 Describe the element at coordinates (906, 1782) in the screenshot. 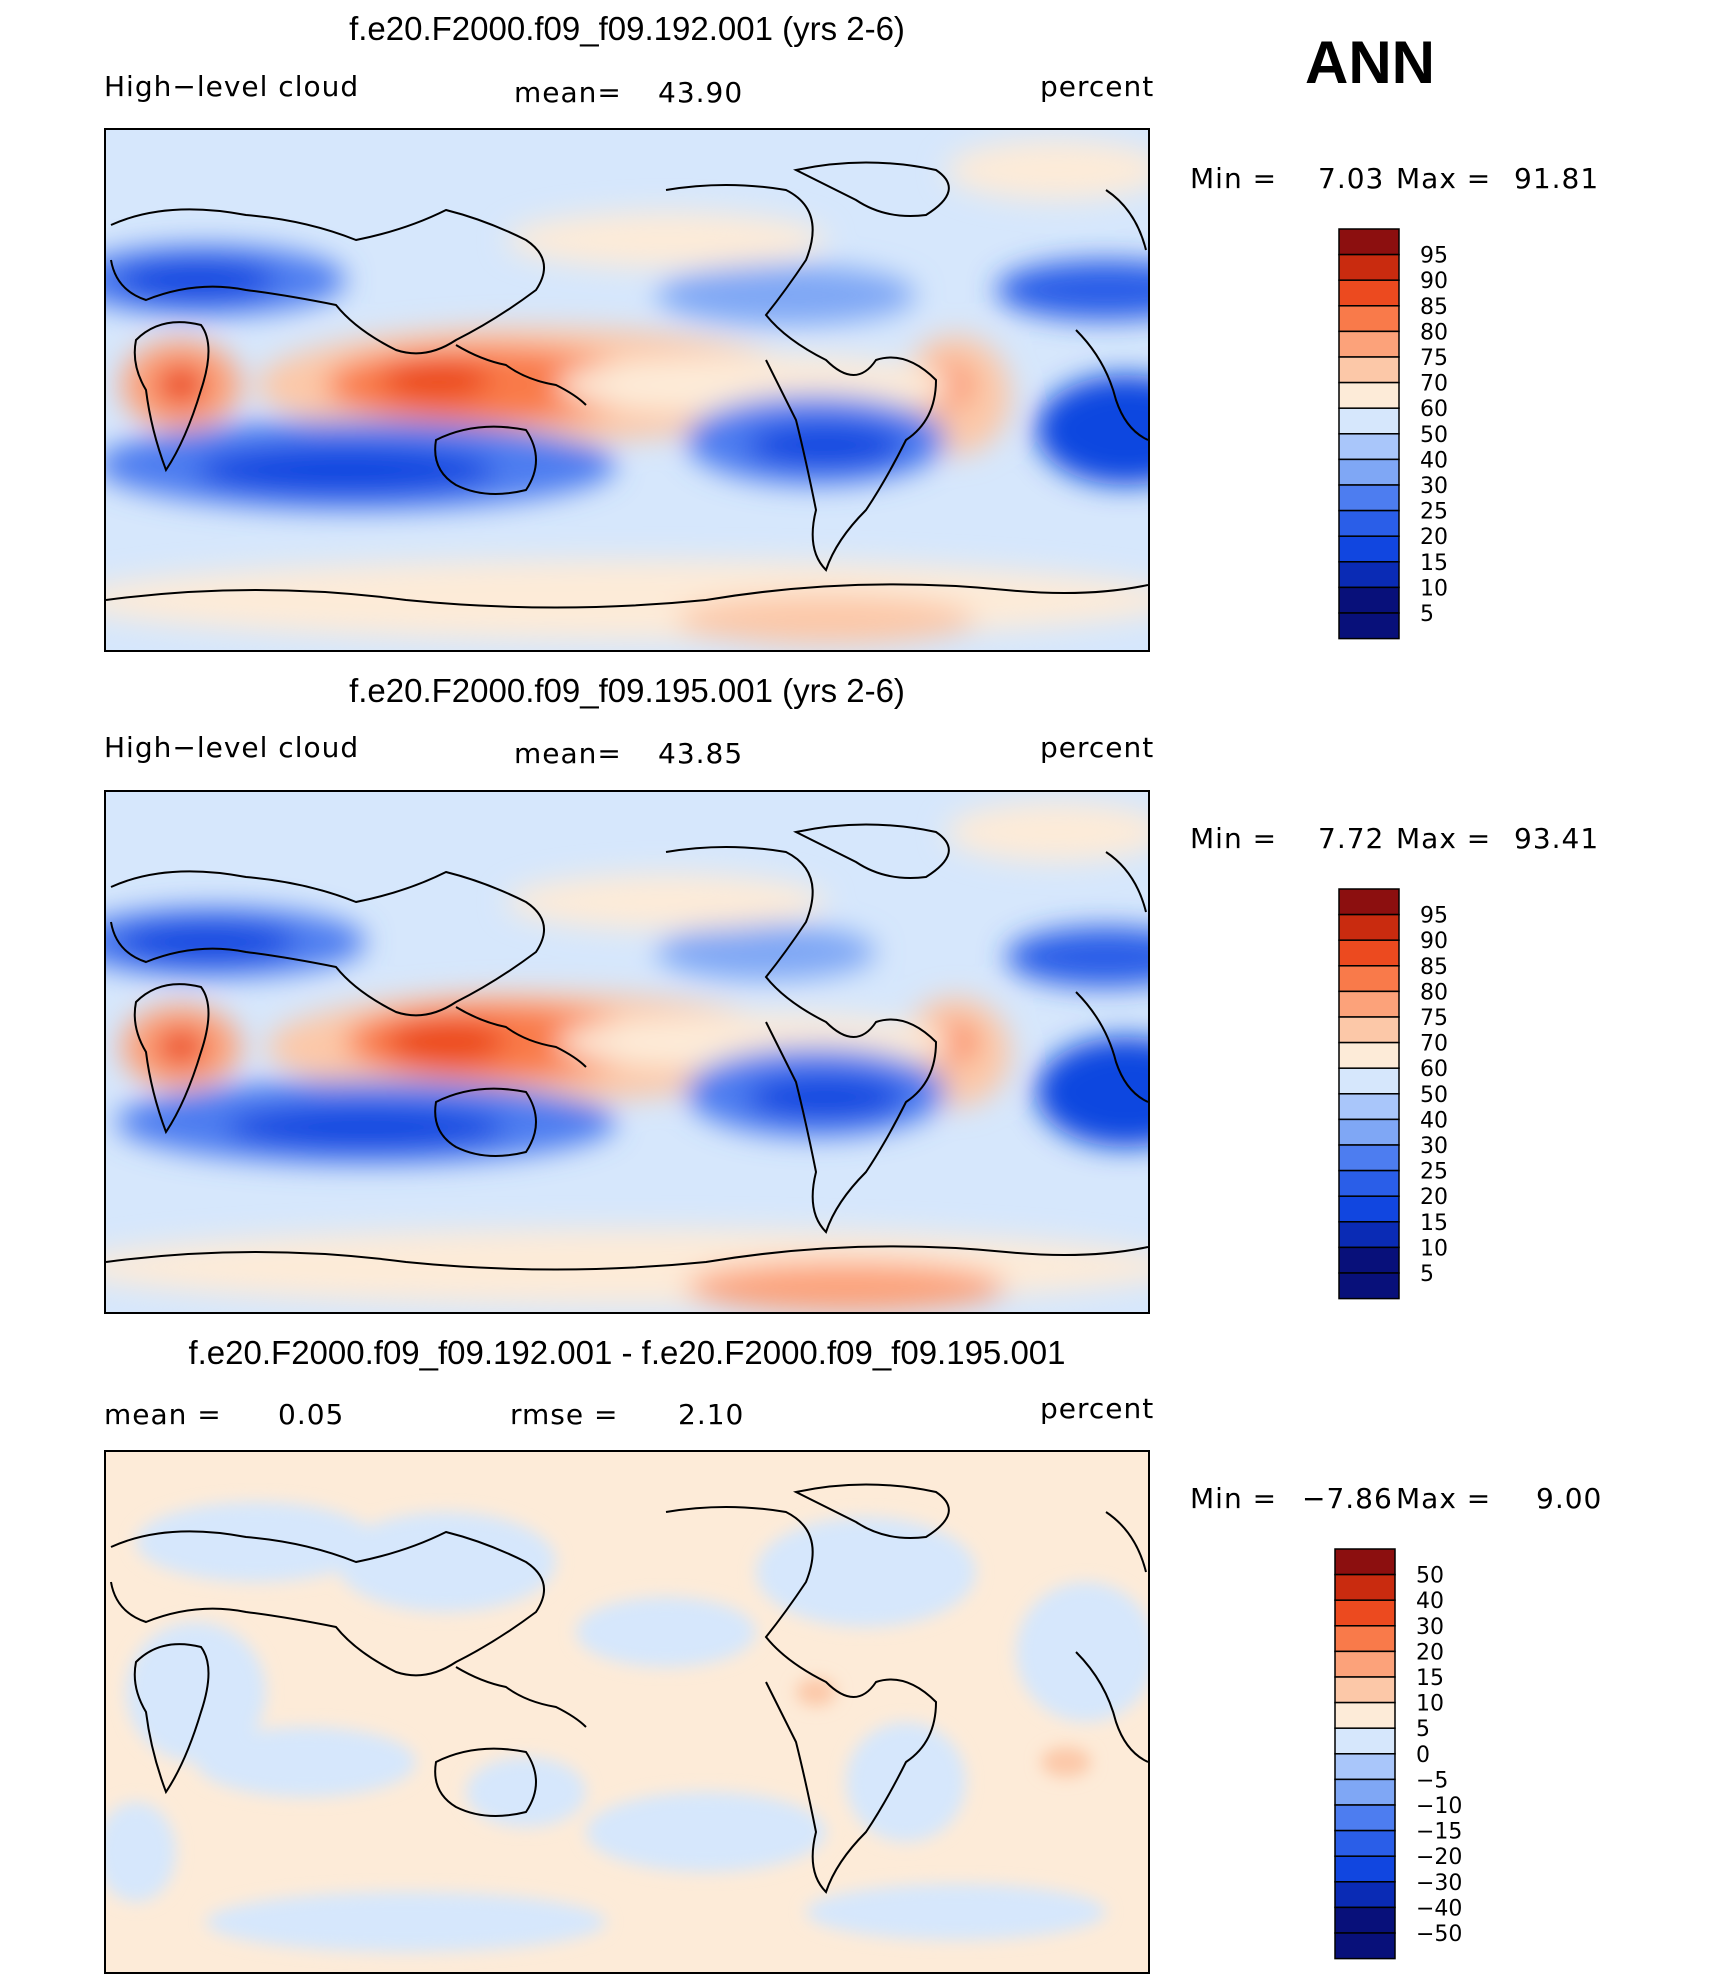

I see `panel3-neg-samerica` at that location.